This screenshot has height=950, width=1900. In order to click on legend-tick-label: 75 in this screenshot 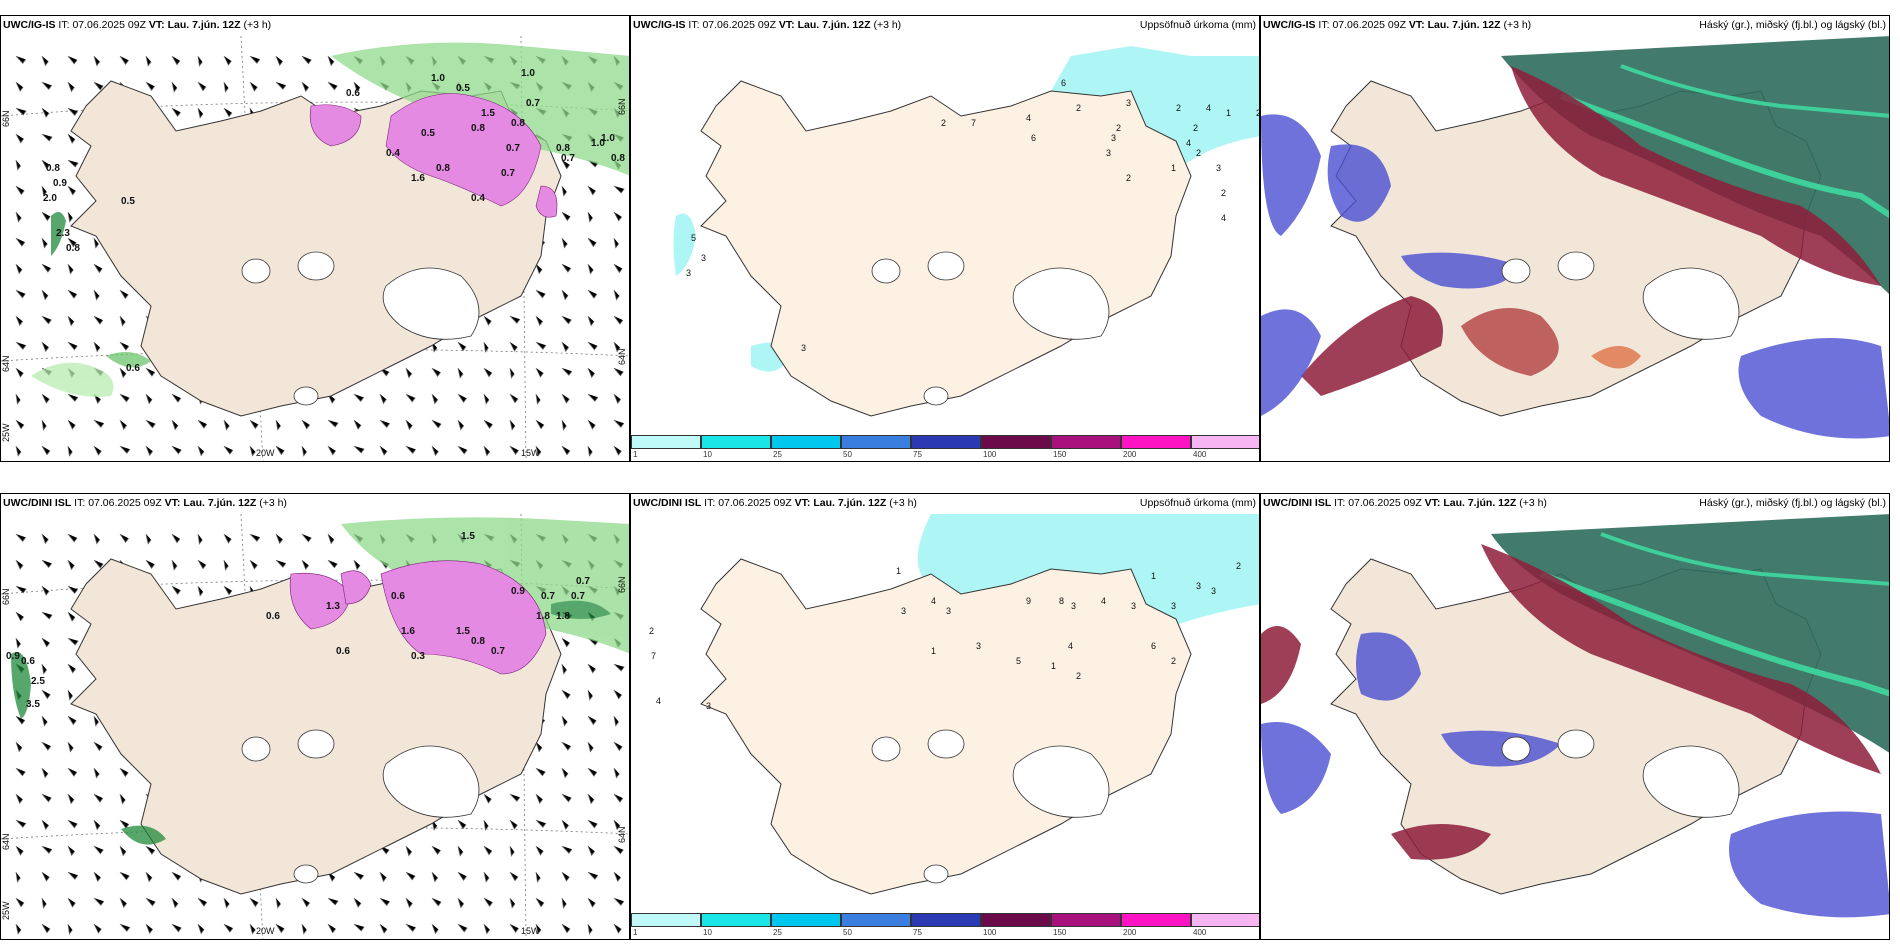, I will do `click(917, 932)`.